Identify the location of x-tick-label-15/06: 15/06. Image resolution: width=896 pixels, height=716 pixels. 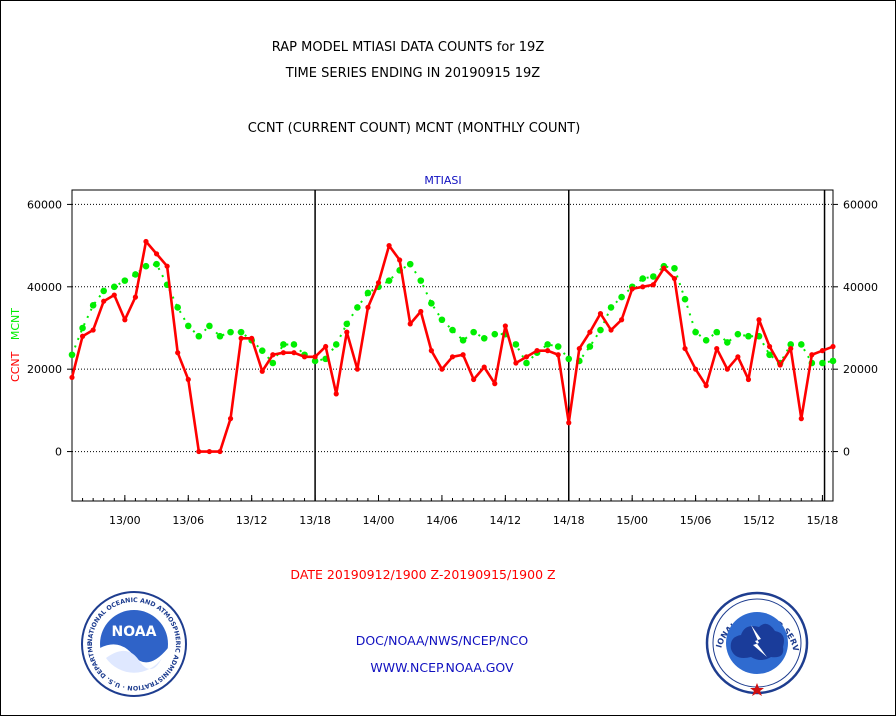
(696, 520).